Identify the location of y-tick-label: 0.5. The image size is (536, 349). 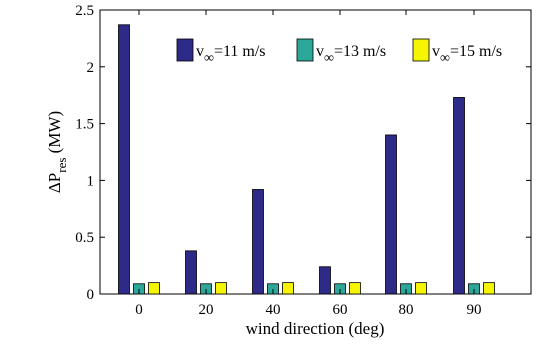
(84, 238).